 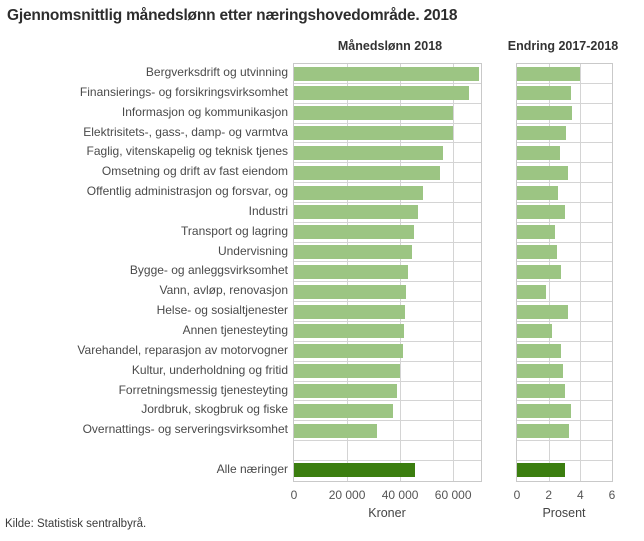 What do you see at coordinates (548, 495) in the screenshot?
I see `axis-tick-label: 2` at bounding box center [548, 495].